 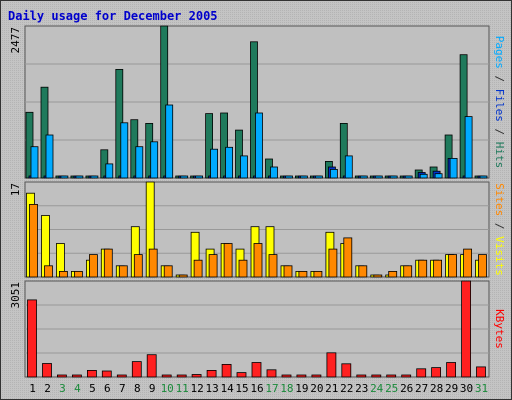 What do you see at coordinates (211, 388) in the screenshot?
I see `x-tick-label: 13` at bounding box center [211, 388].